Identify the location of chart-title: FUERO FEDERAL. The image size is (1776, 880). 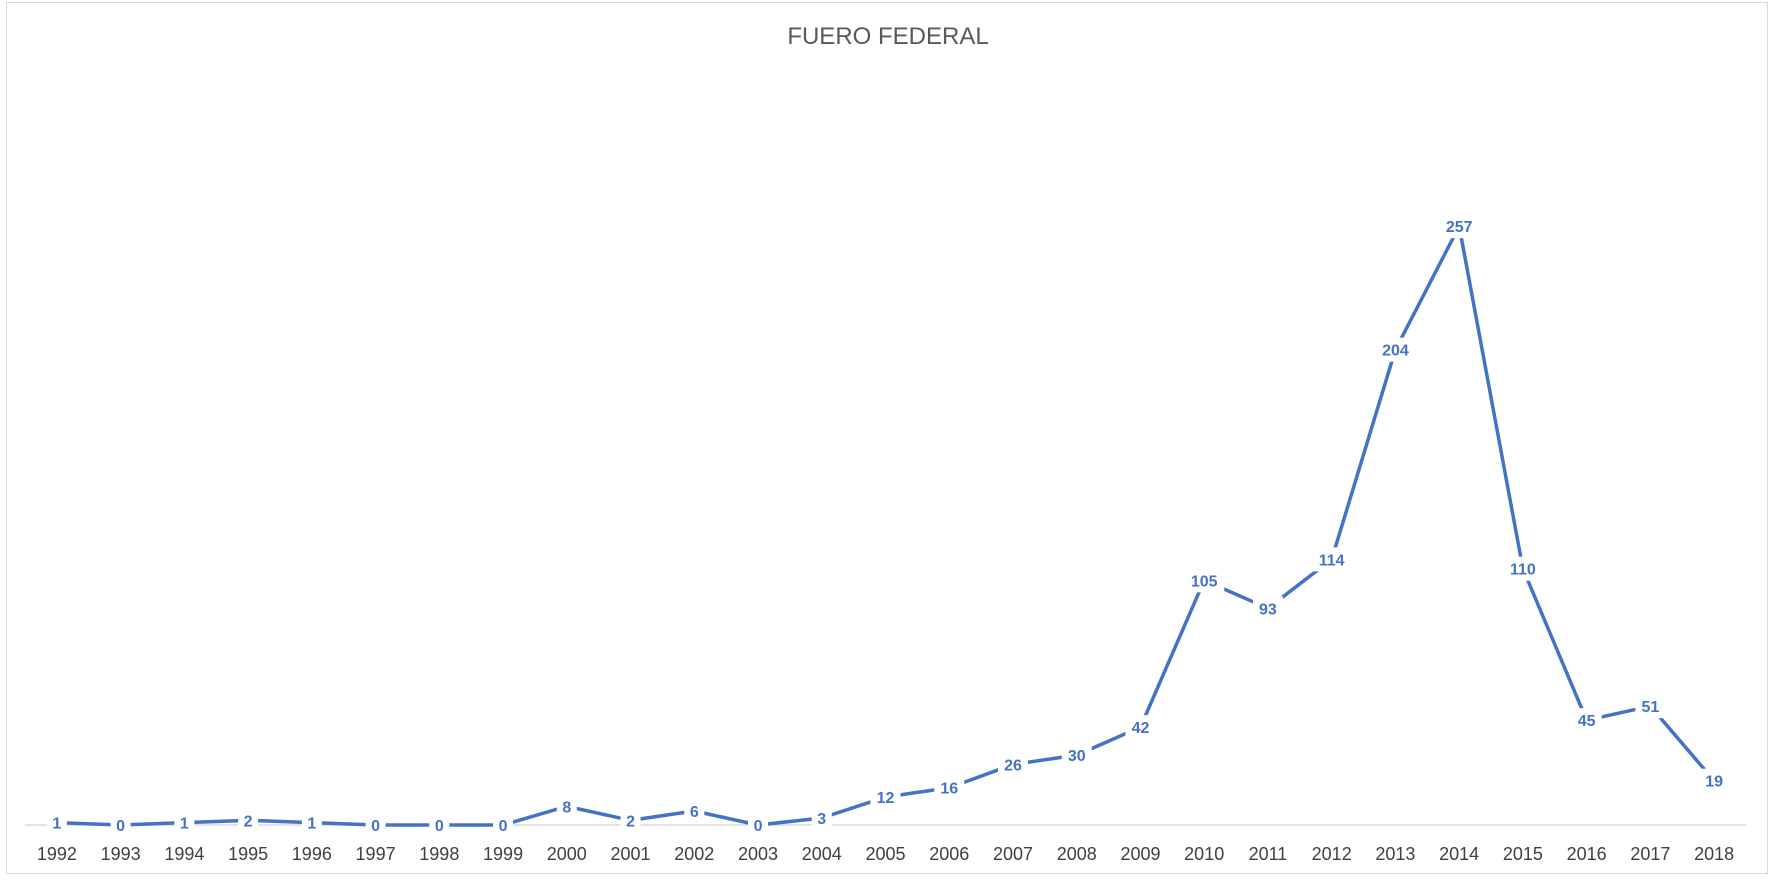
(887, 36).